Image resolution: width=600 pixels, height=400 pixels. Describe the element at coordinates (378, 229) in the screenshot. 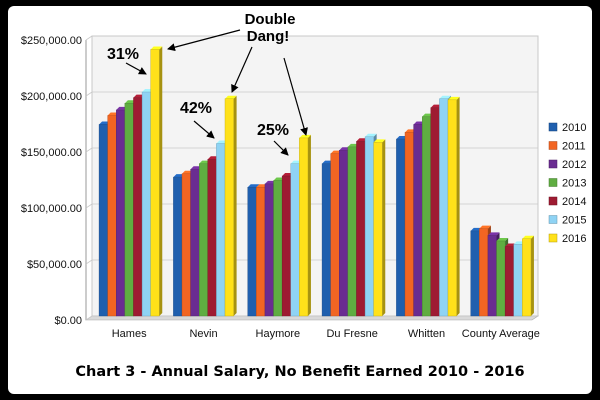

I see `bar-2016-du-fresne` at that location.